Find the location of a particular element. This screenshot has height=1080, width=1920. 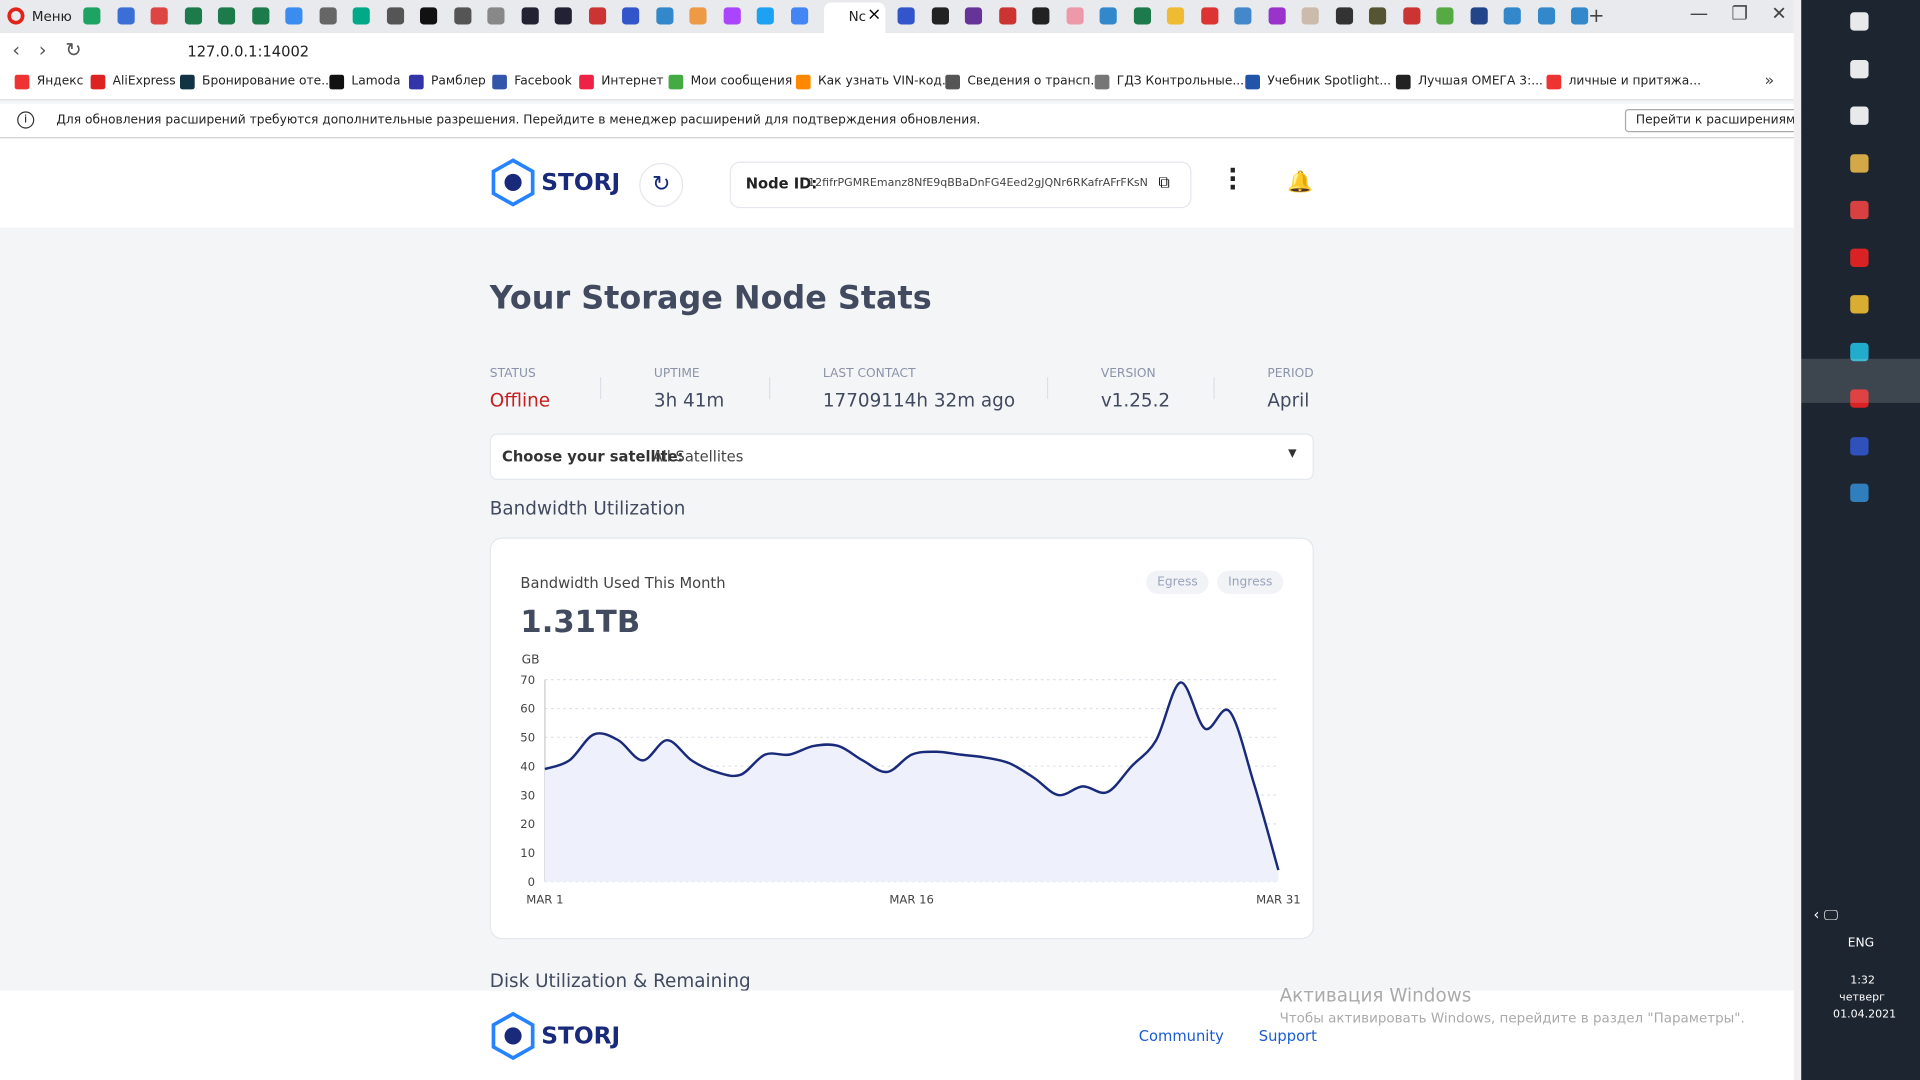

egress-toggle: Egress is located at coordinates (1177, 582).